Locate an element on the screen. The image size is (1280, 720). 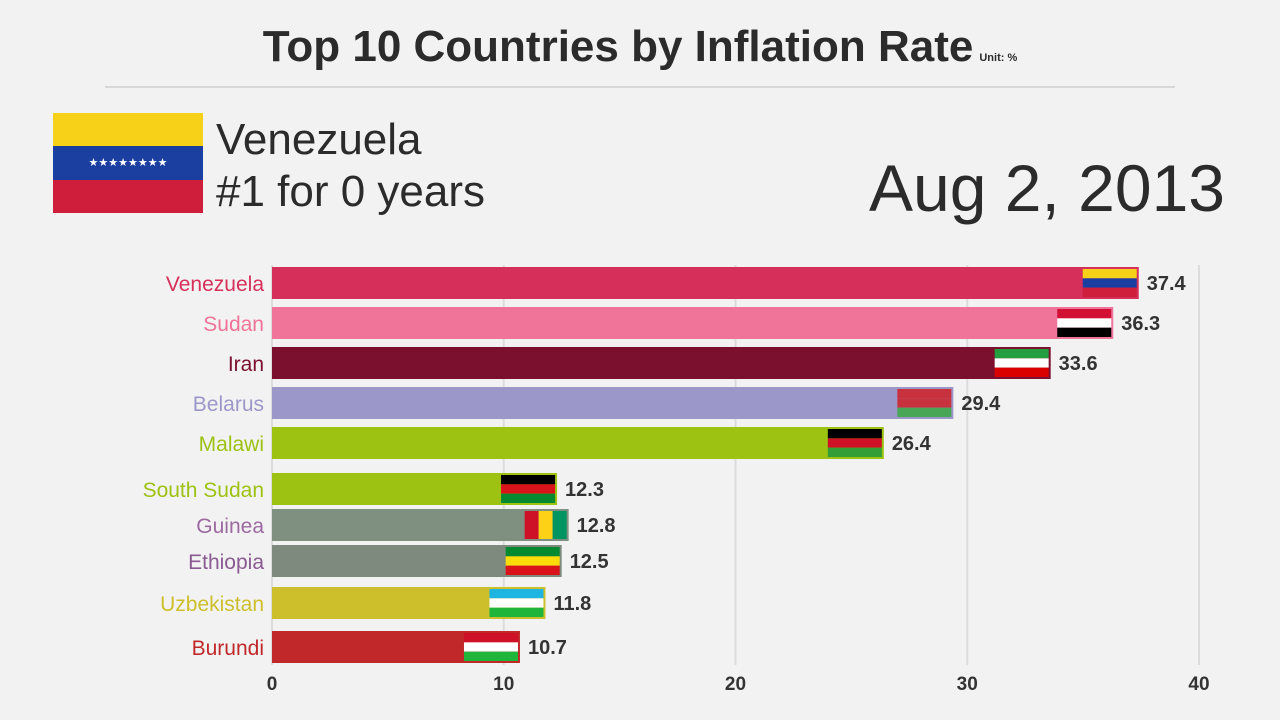
category-label: Burundi is located at coordinates (228, 648).